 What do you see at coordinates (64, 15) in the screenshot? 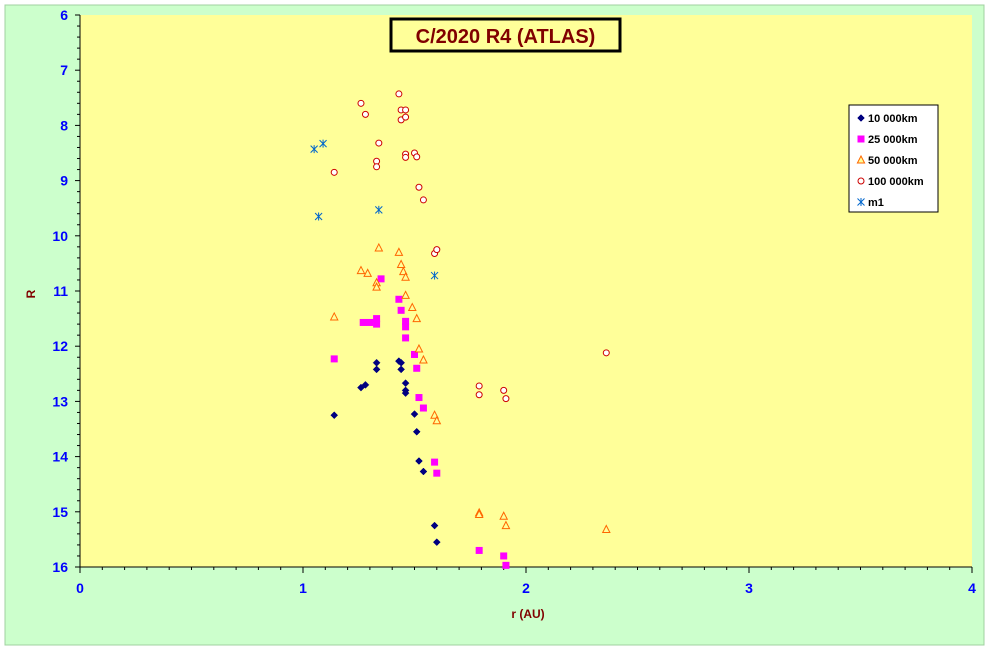
I see `y-tick-label: 6` at bounding box center [64, 15].